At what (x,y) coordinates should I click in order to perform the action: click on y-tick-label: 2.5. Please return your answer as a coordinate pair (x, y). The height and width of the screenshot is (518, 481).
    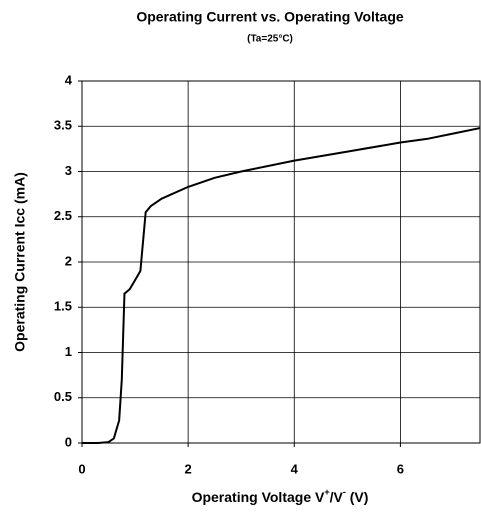
    Looking at the image, I should click on (63, 215).